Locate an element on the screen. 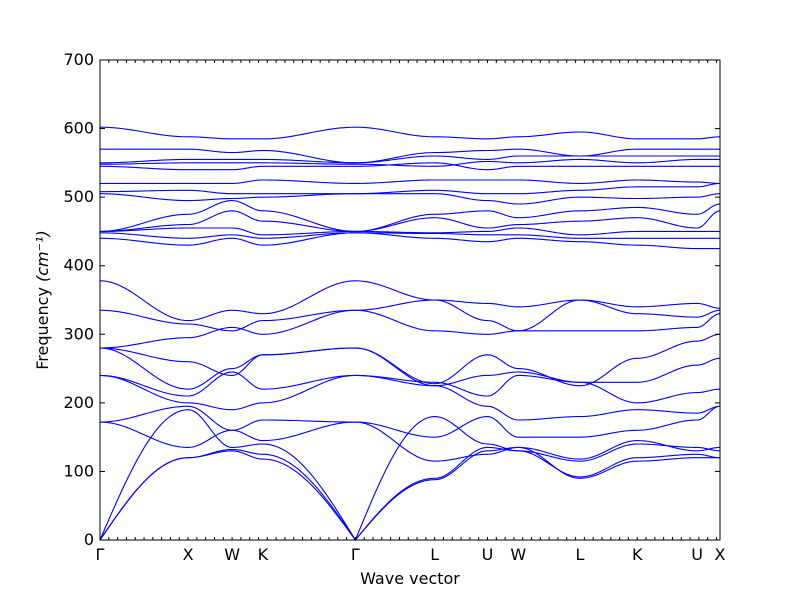 The height and width of the screenshot is (600, 800). y-tick-label: 700 is located at coordinates (78, 59).